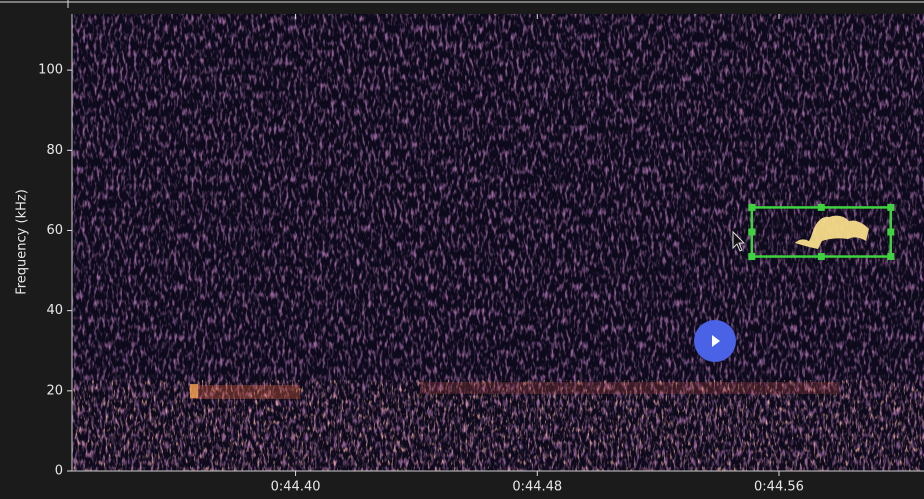  Describe the element at coordinates (54, 310) in the screenshot. I see `y-tick-label: 40` at that location.